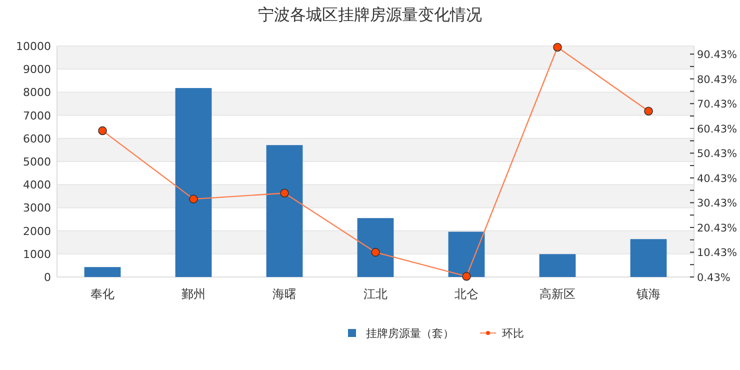 The image size is (740, 370). What do you see at coordinates (37, 69) in the screenshot?
I see `y-tick-label: 9000` at bounding box center [37, 69].